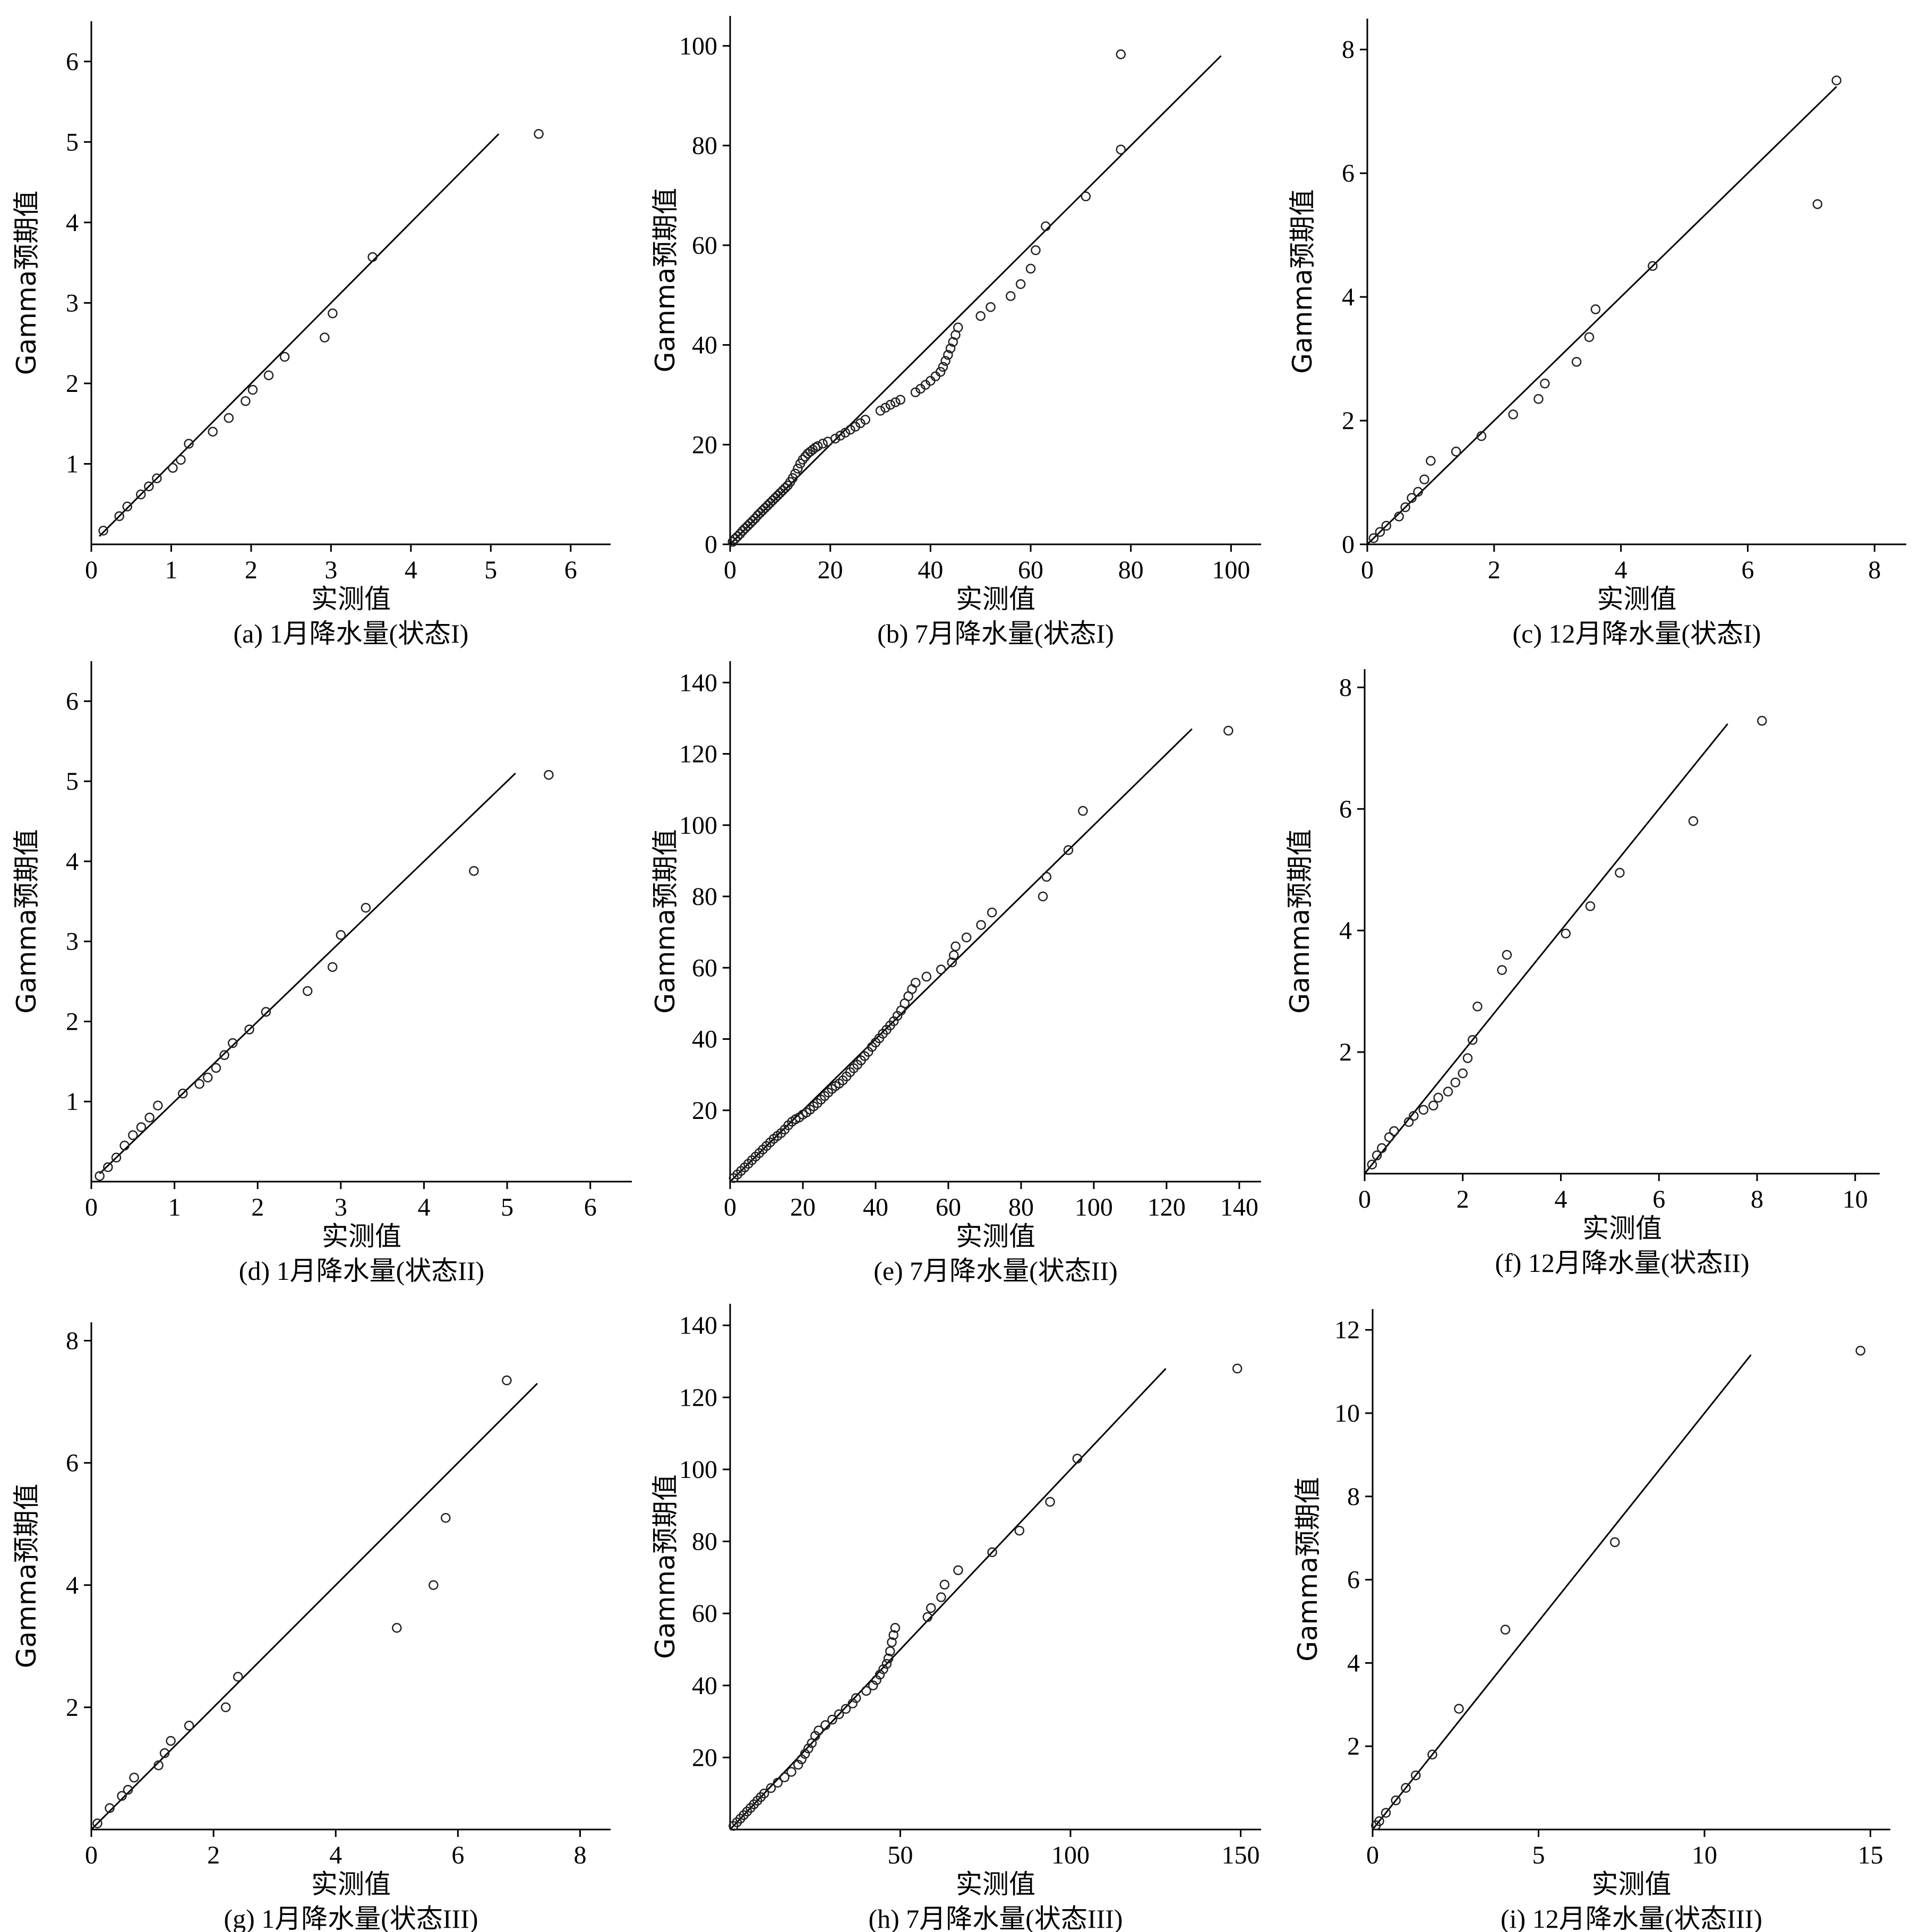 The width and height of the screenshot is (1919, 1932). What do you see at coordinates (72, 464) in the screenshot?
I see `y-tick-label: 1` at bounding box center [72, 464].